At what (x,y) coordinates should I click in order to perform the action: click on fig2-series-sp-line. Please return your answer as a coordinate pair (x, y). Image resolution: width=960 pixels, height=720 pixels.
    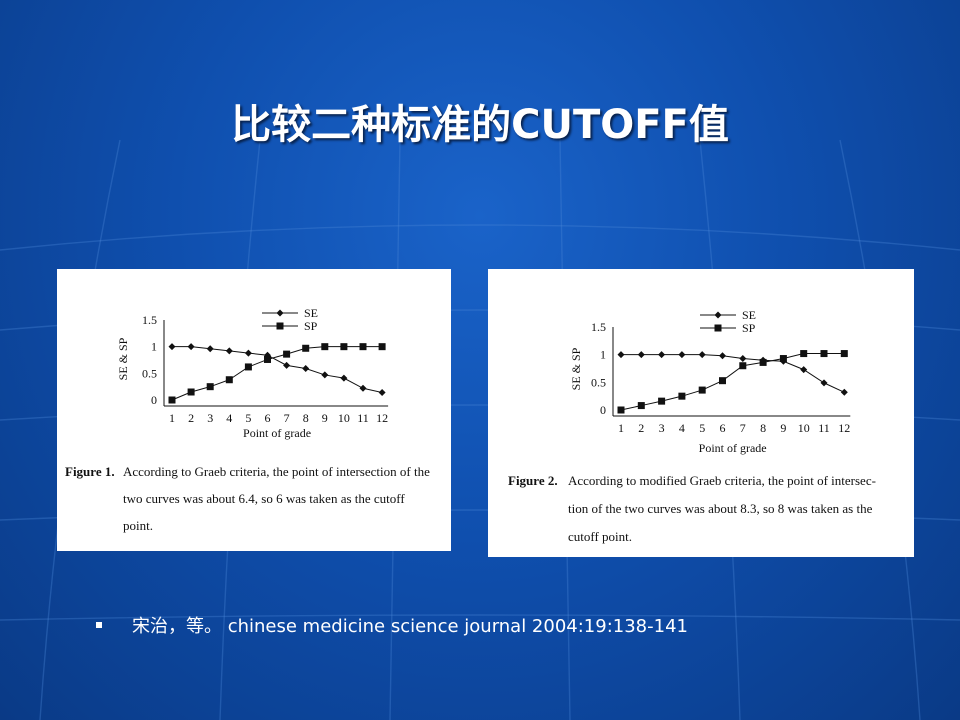
    Looking at the image, I should click on (732, 382).